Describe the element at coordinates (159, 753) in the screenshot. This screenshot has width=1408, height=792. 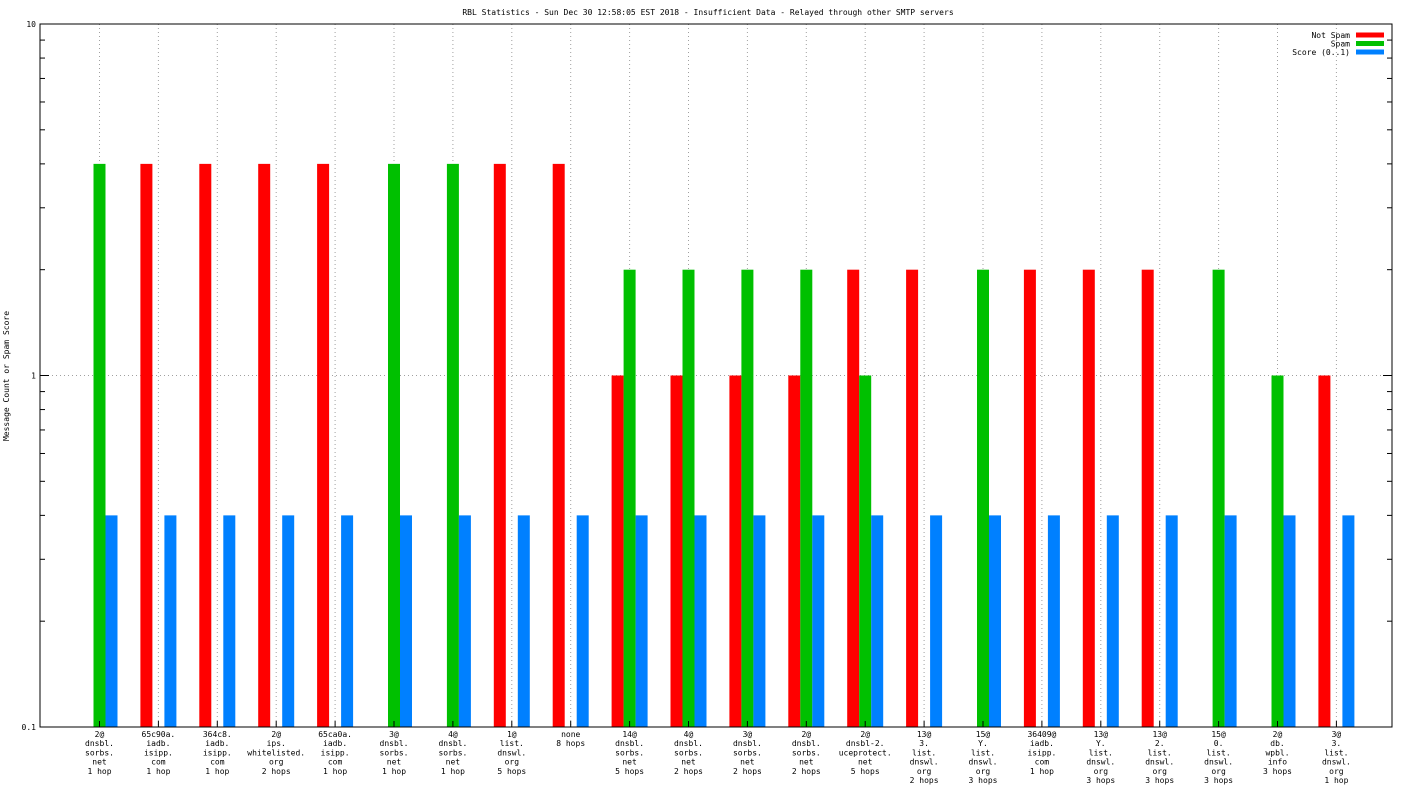
I see `x-tick-label-1: 65c90a. iadb. isipp. com 1 hop` at that location.